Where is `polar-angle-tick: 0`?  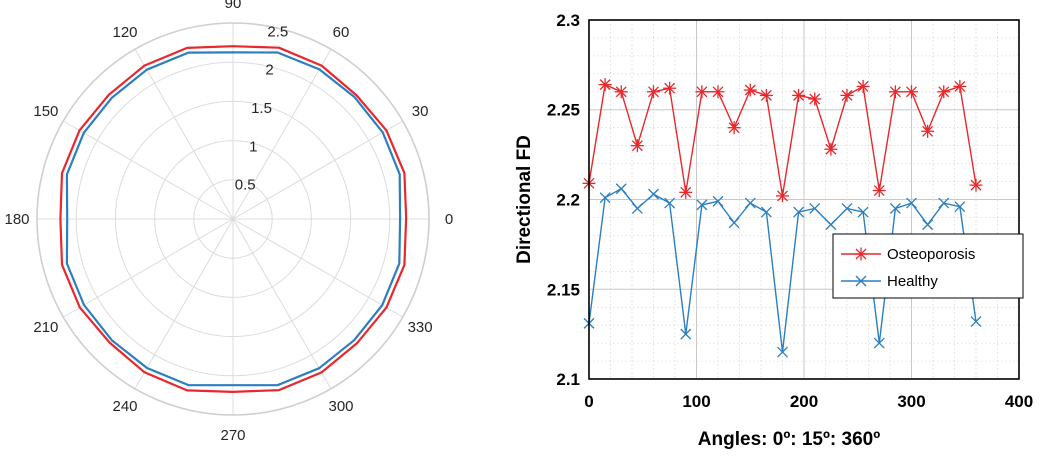 polar-angle-tick: 0 is located at coordinates (449, 219).